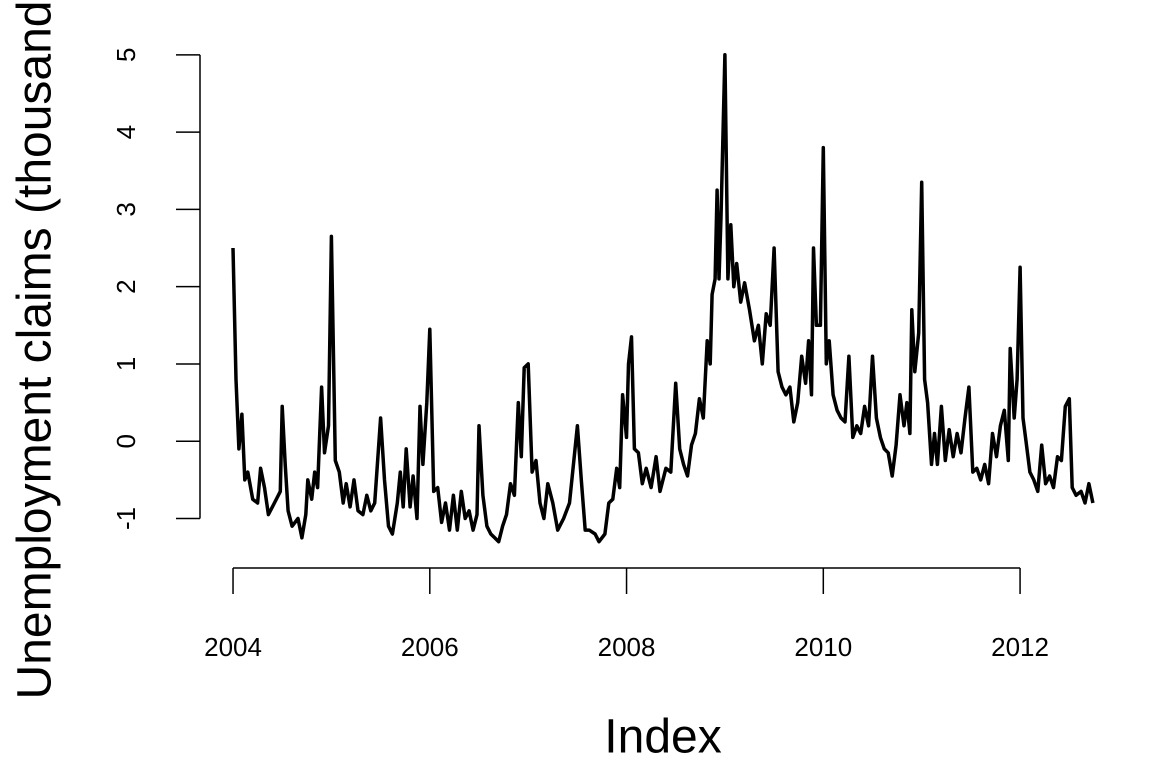 The width and height of the screenshot is (1152, 768). I want to click on x-tick-label: 2006, so click(430, 647).